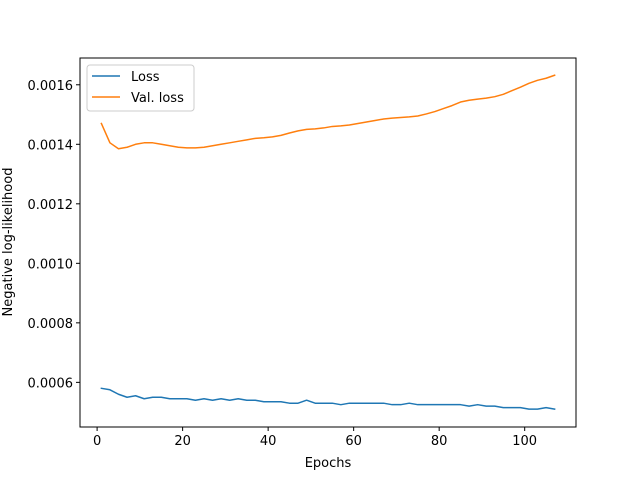  Describe the element at coordinates (51, 205) in the screenshot. I see `y-tick-label: 0.0012` at that location.